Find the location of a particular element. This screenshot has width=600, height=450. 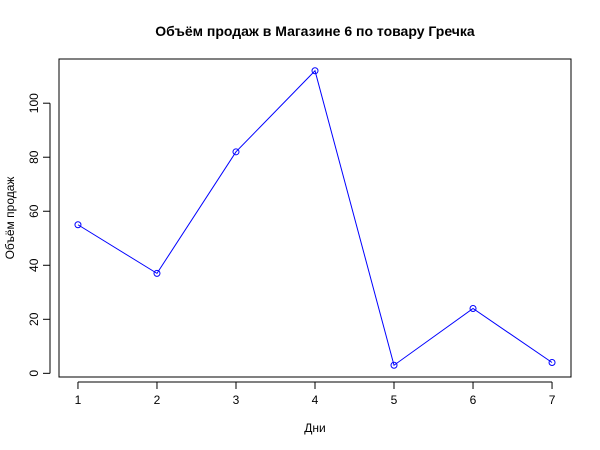

y-tick-label: 40 is located at coordinates (34, 265).